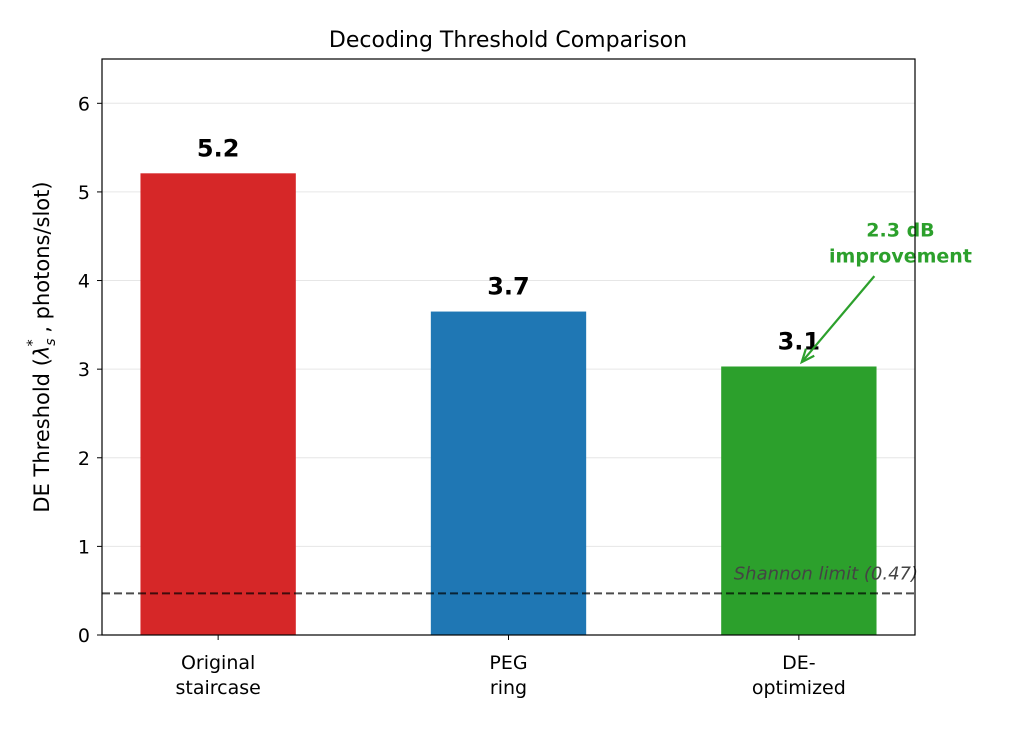 This screenshot has width=1017, height=729. I want to click on arrowhead-icon, so click(807, 356).